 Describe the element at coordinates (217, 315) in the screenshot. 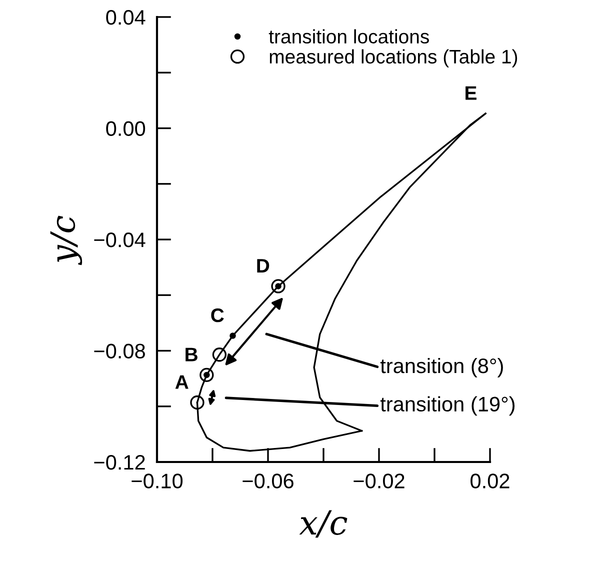

I see `annotation: C` at that location.